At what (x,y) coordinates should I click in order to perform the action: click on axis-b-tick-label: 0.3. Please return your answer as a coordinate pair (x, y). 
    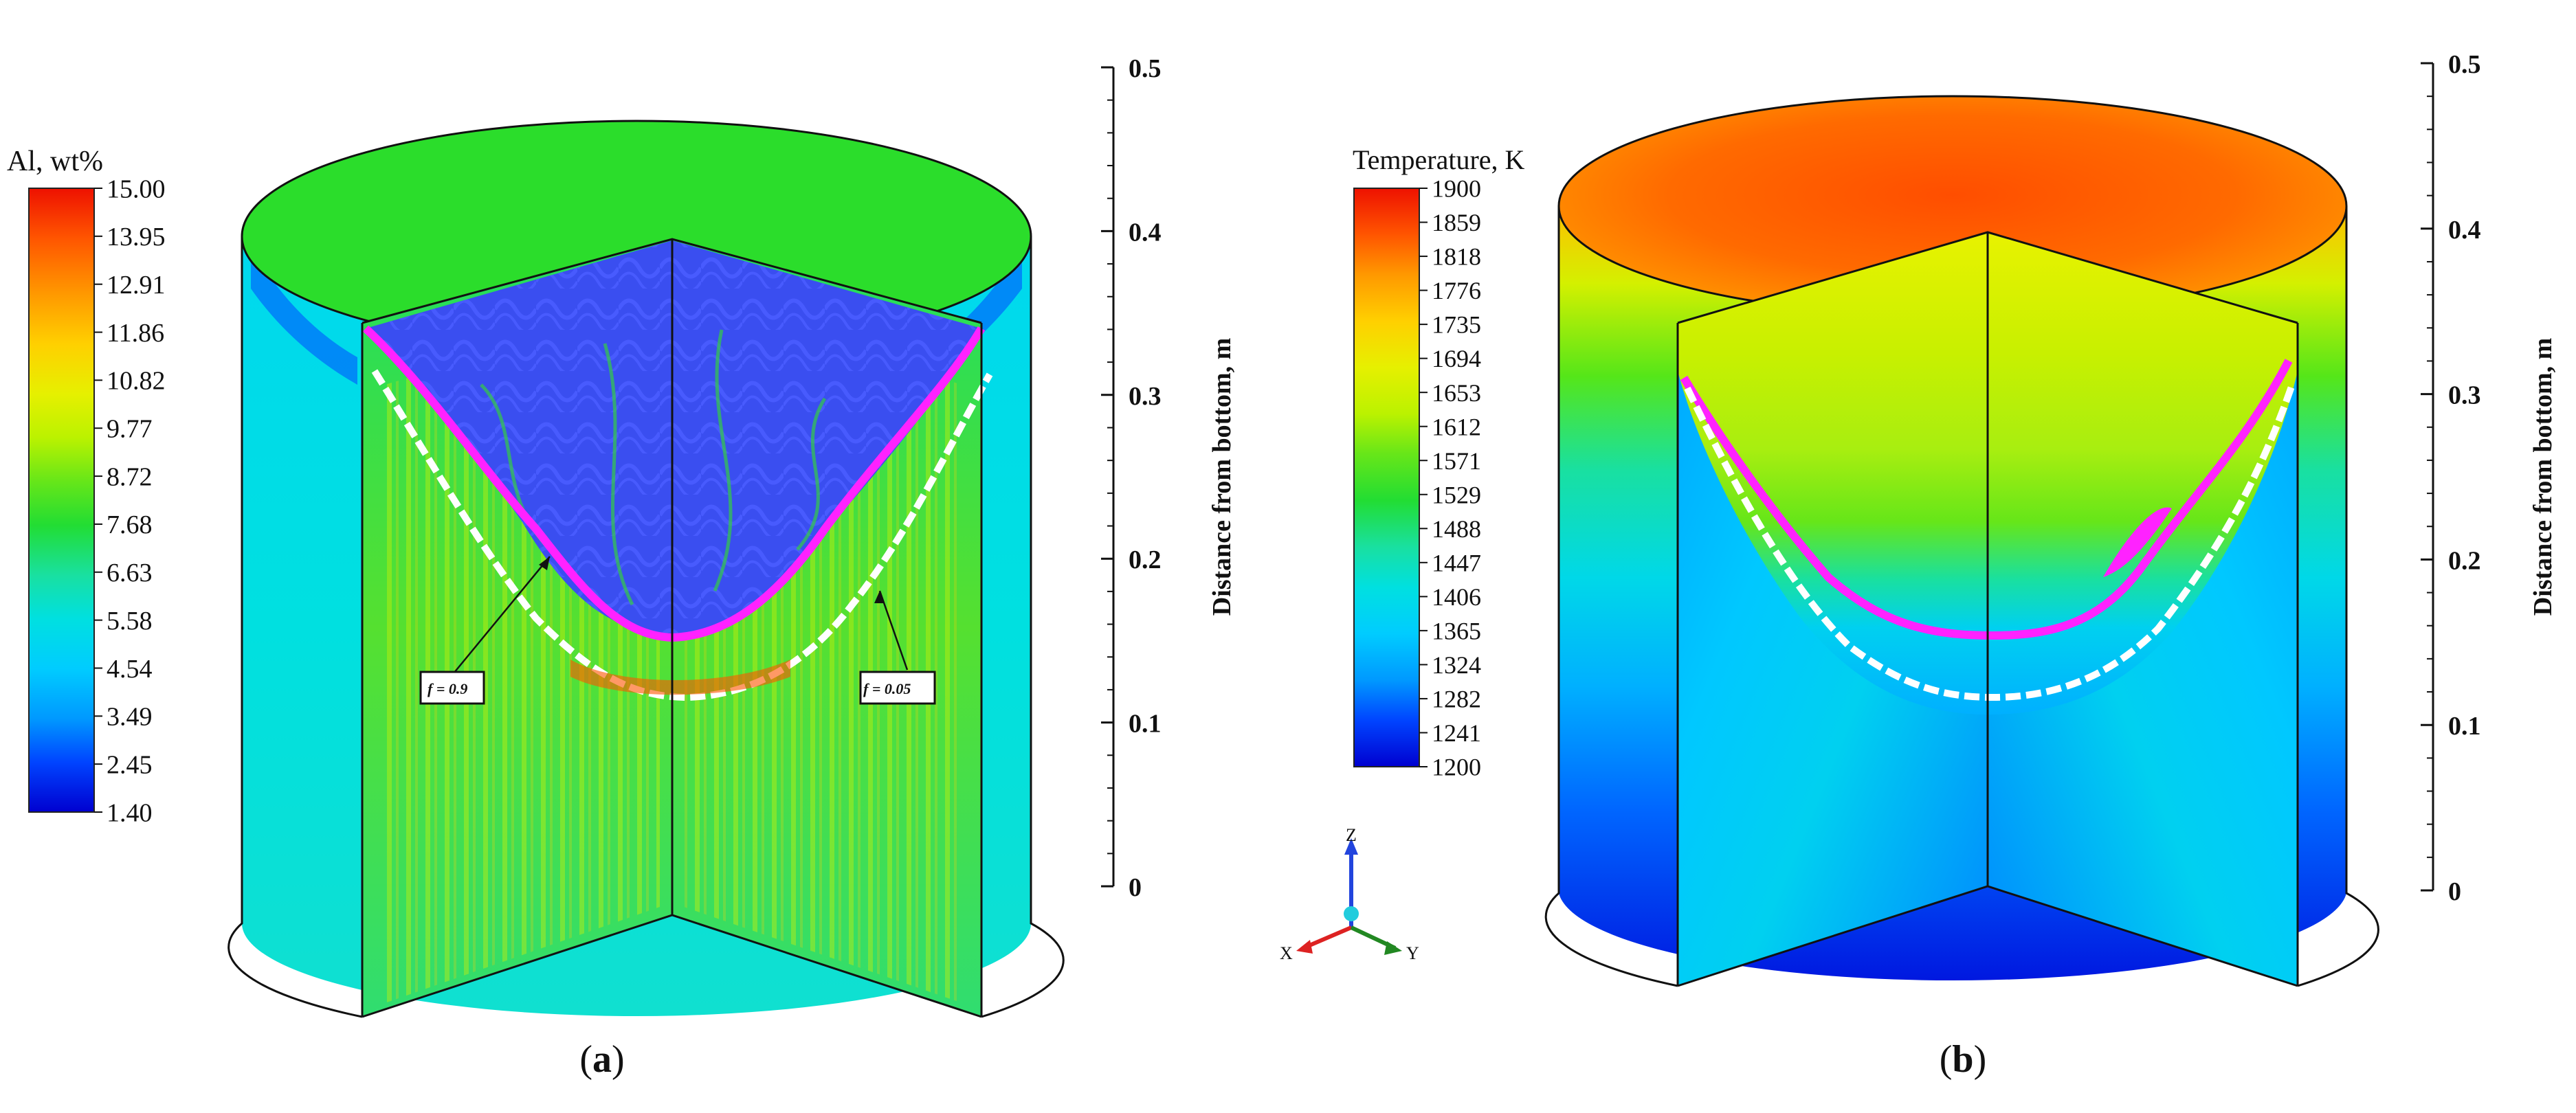
    Looking at the image, I should click on (2464, 395).